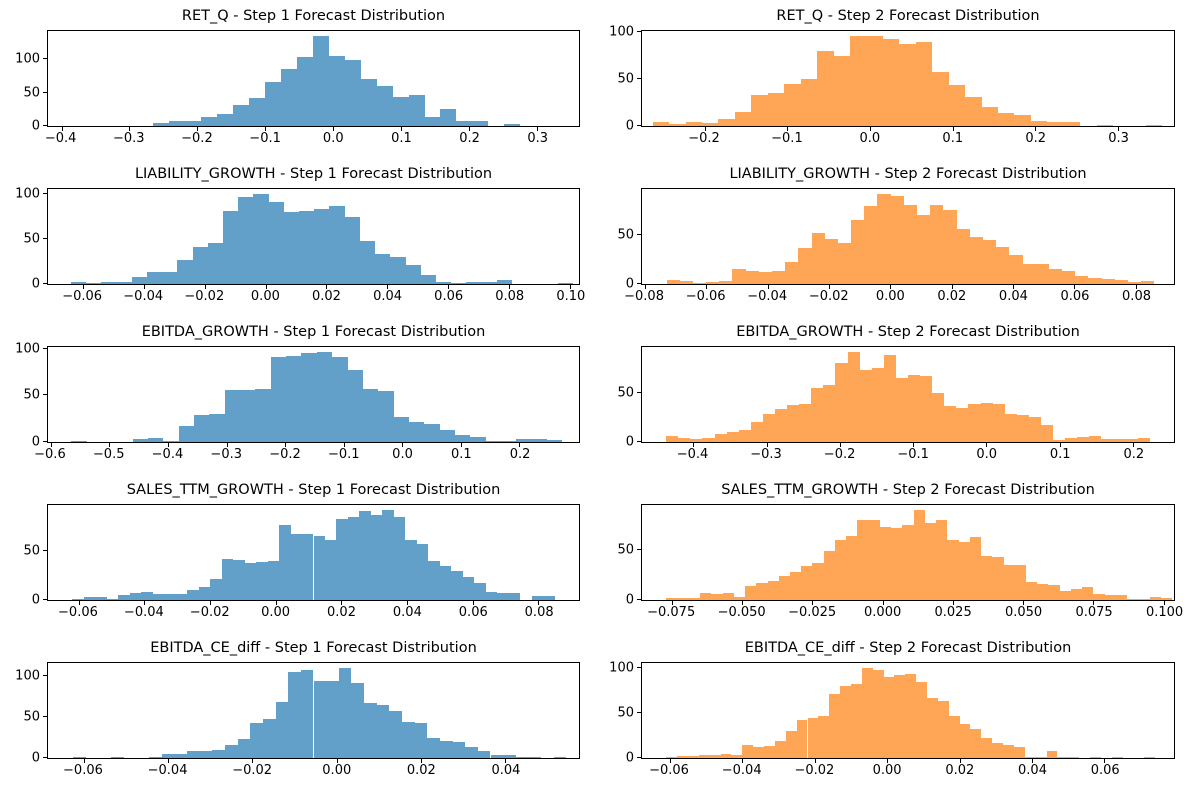 This screenshot has width=1189, height=790. What do you see at coordinates (828, 296) in the screenshot?
I see `x-tick-label: −0.02` at bounding box center [828, 296].